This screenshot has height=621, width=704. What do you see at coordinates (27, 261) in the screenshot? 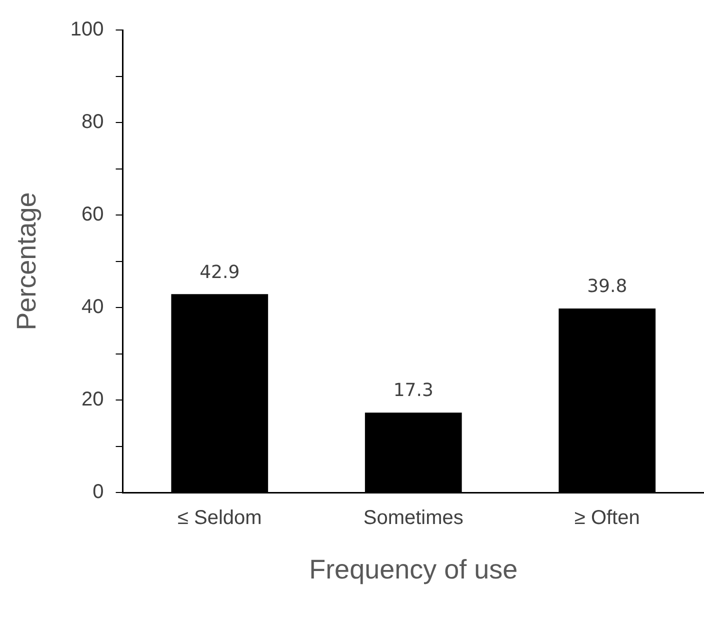
I see `y-axis-title: Percentage` at bounding box center [27, 261].